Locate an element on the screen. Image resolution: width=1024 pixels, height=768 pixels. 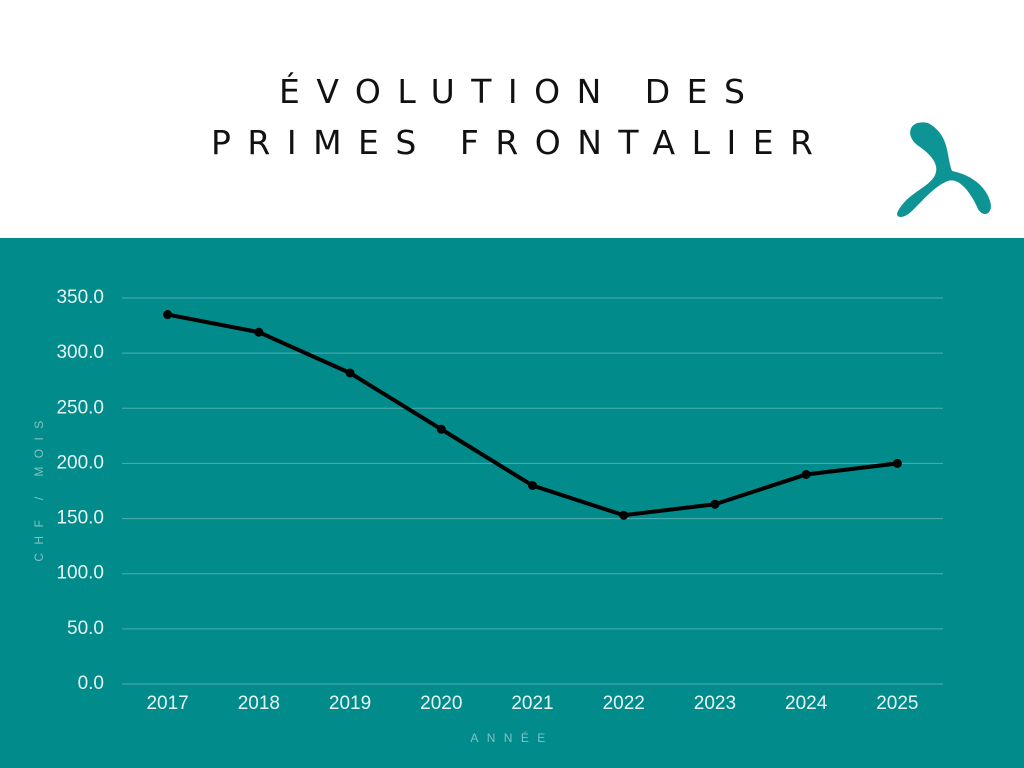
y-tick-label: 300.0 is located at coordinates (80, 352).